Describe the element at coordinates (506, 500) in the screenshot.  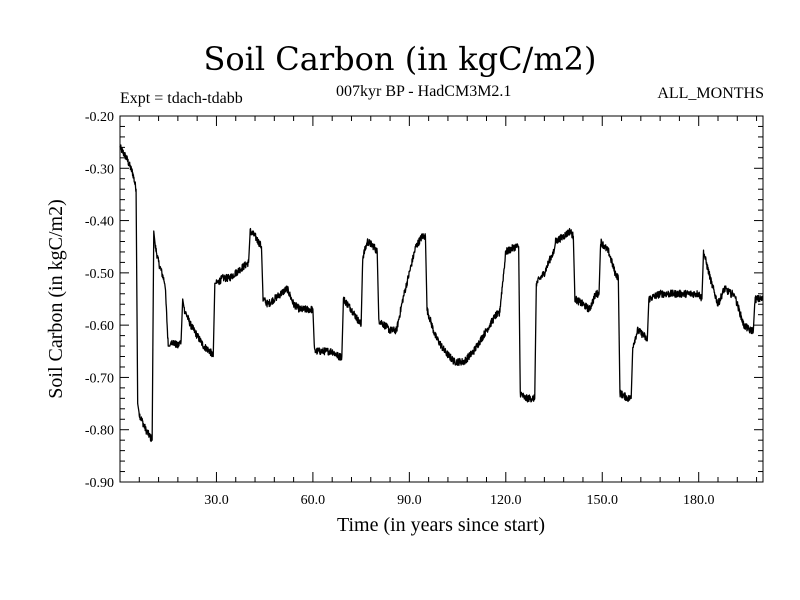
I see `x-tick-label: 120.0` at that location.